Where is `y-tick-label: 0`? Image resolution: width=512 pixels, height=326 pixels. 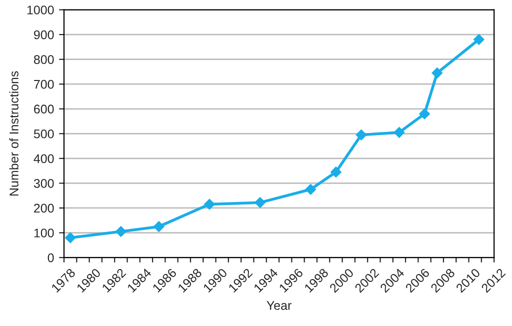
y-tick-label: 0 is located at coordinates (51, 257).